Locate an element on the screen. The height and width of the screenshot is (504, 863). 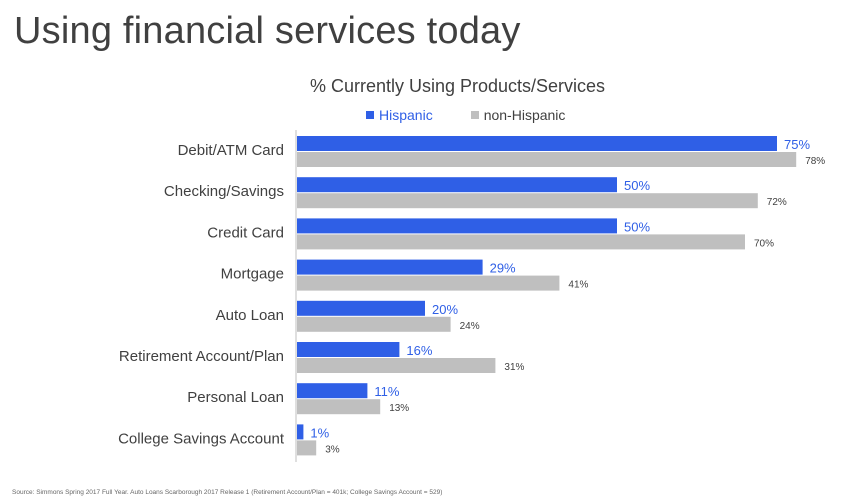
data-label-hispanic: 29% is located at coordinates (503, 268).